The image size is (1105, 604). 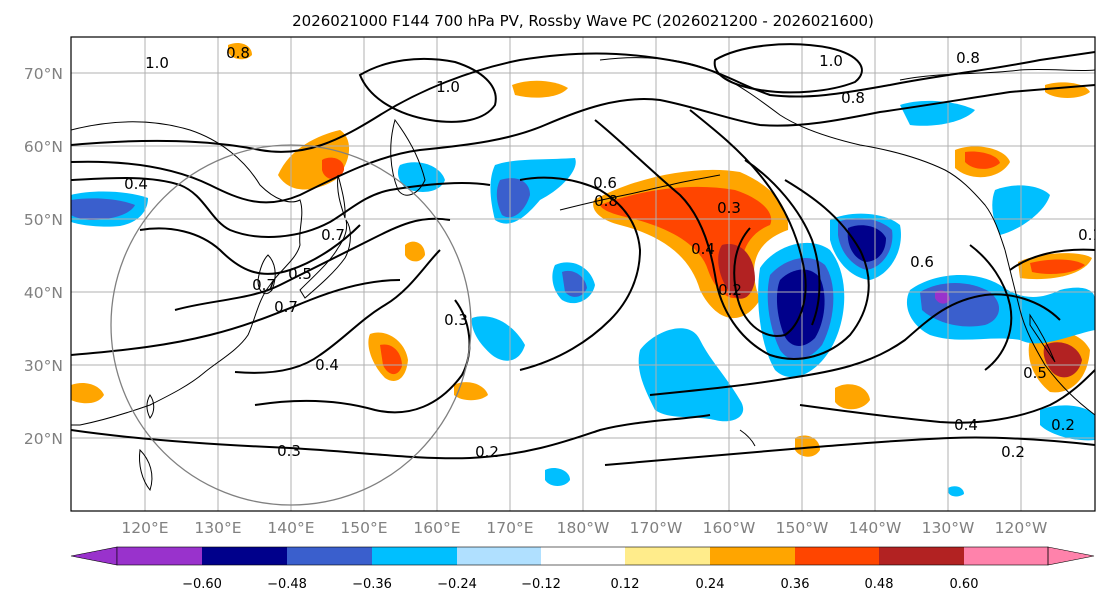 I want to click on lon-label: 140°W, so click(x=875, y=528).